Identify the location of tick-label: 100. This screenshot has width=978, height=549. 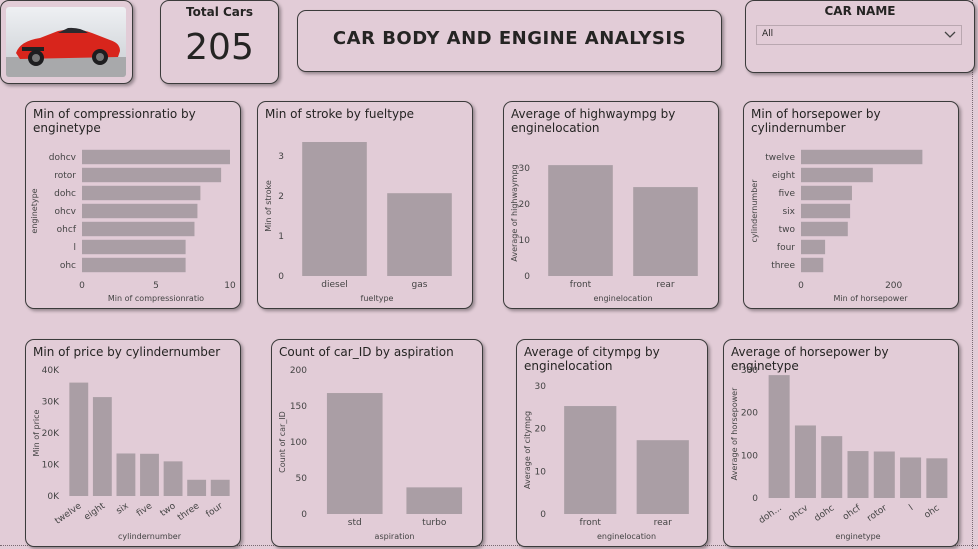
(298, 443).